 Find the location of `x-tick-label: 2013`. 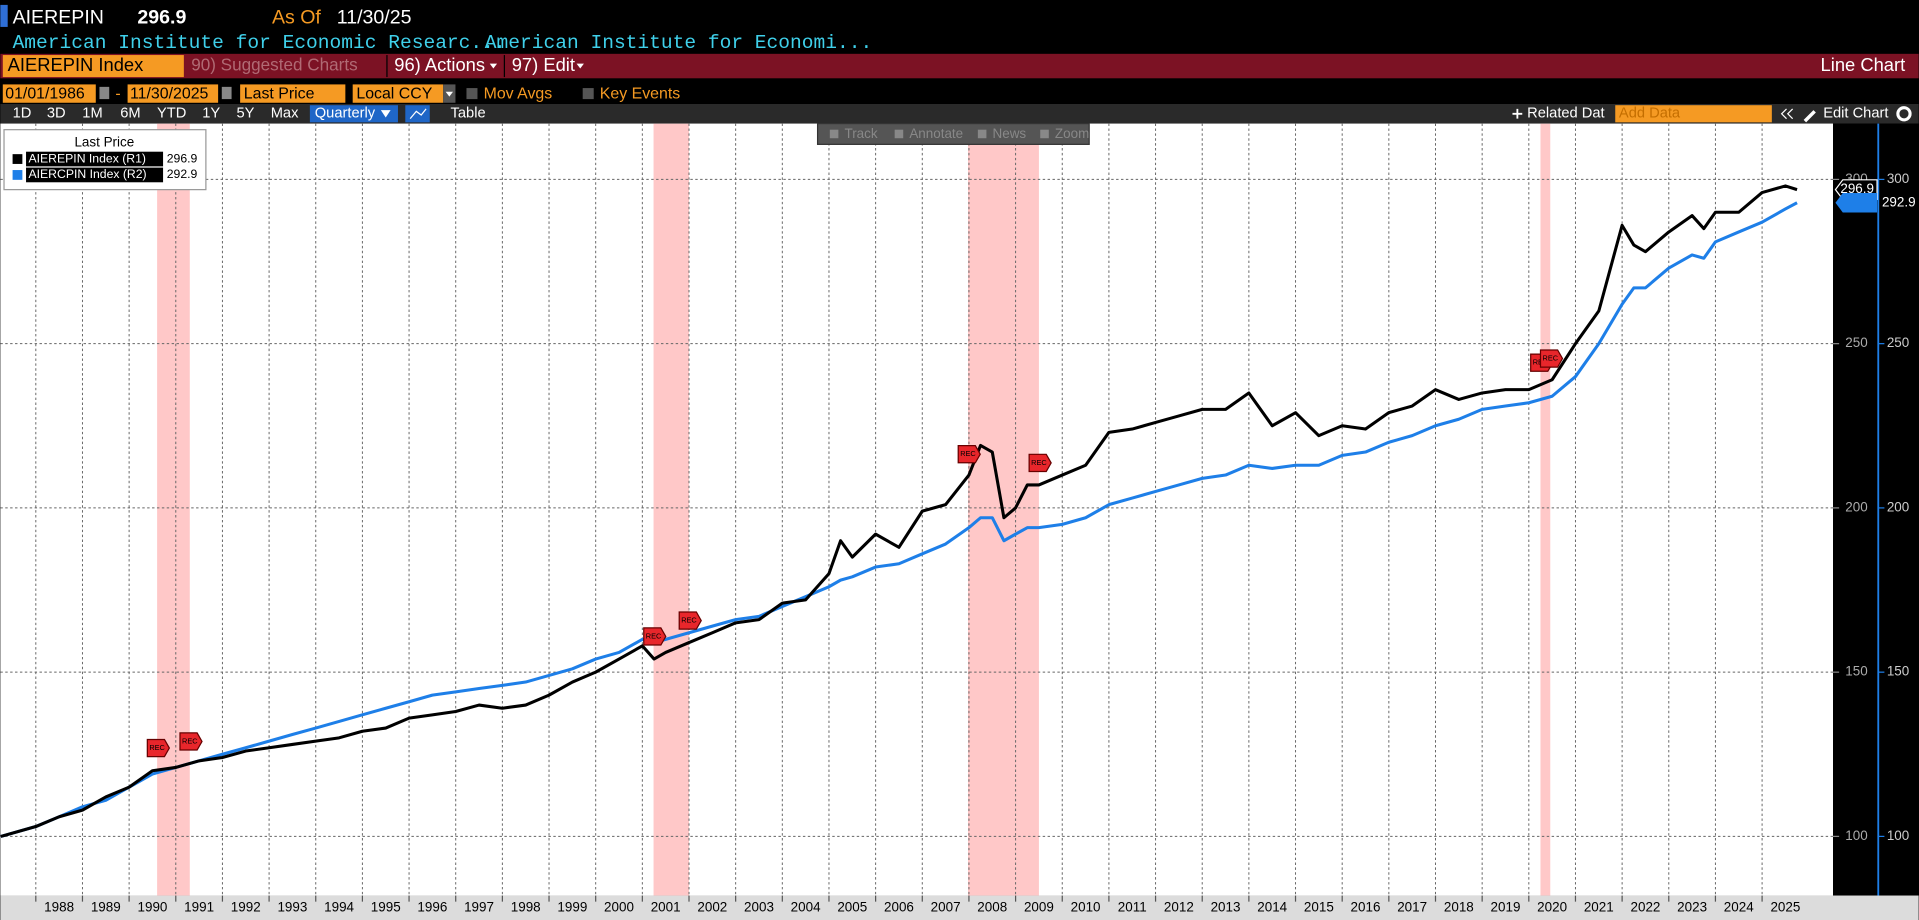

x-tick-label: 2013 is located at coordinates (1226, 906).